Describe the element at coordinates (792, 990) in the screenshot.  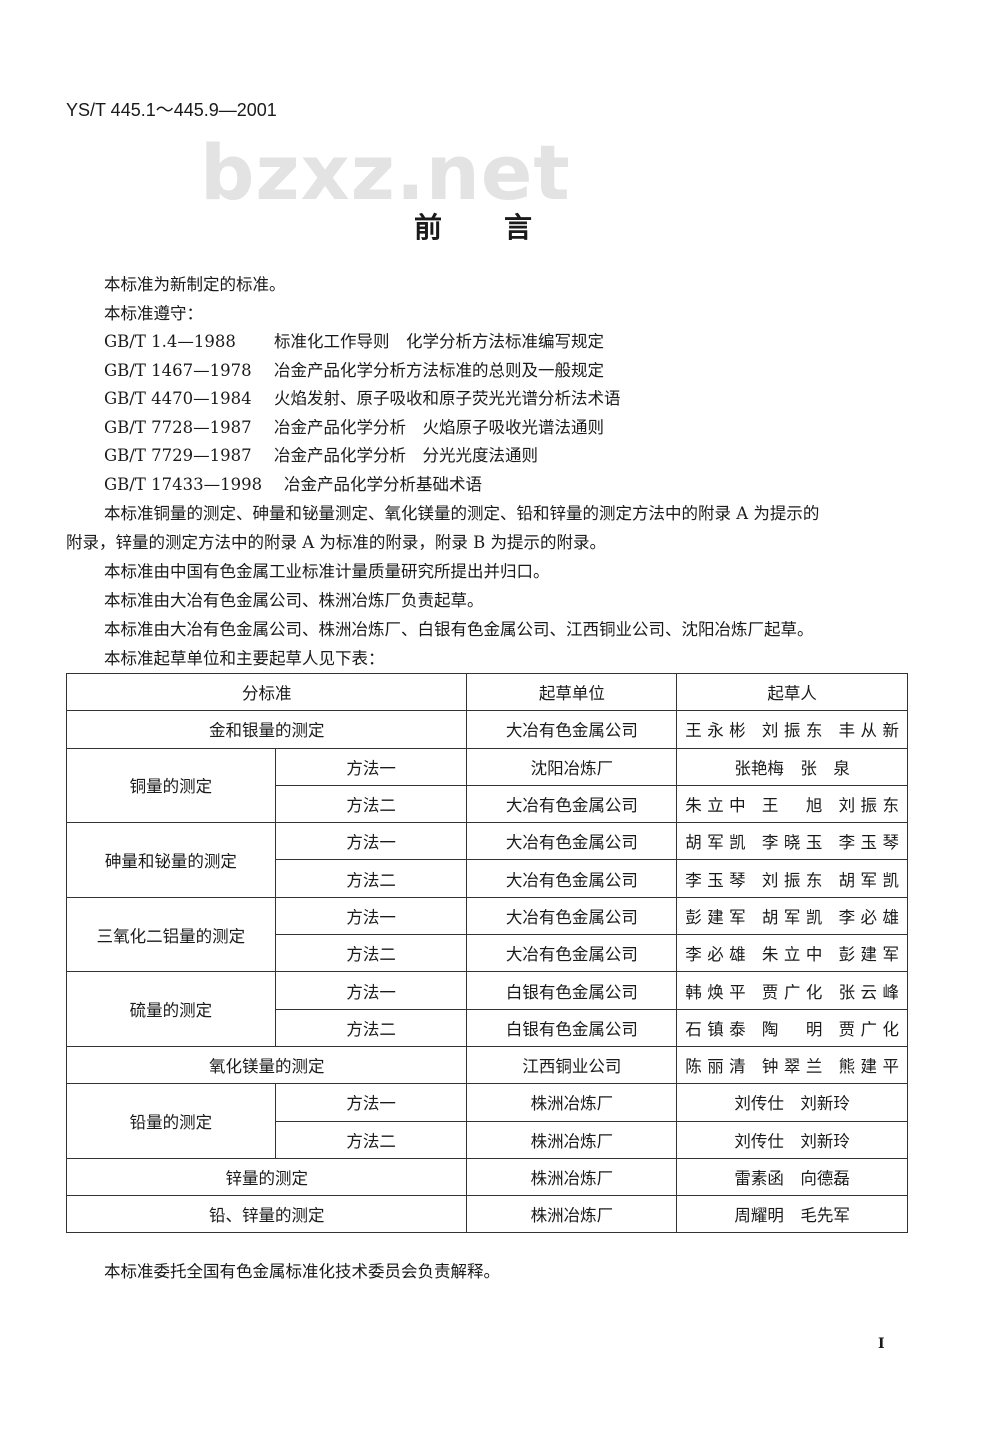
I see `drafters: 韩焕平 贾广化 张云峰` at that location.